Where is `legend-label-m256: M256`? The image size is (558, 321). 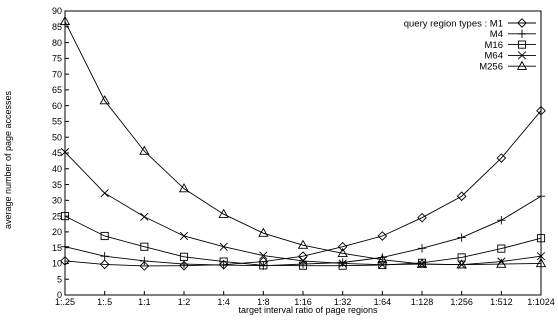 legend-label-m256: M256 is located at coordinates (491, 67).